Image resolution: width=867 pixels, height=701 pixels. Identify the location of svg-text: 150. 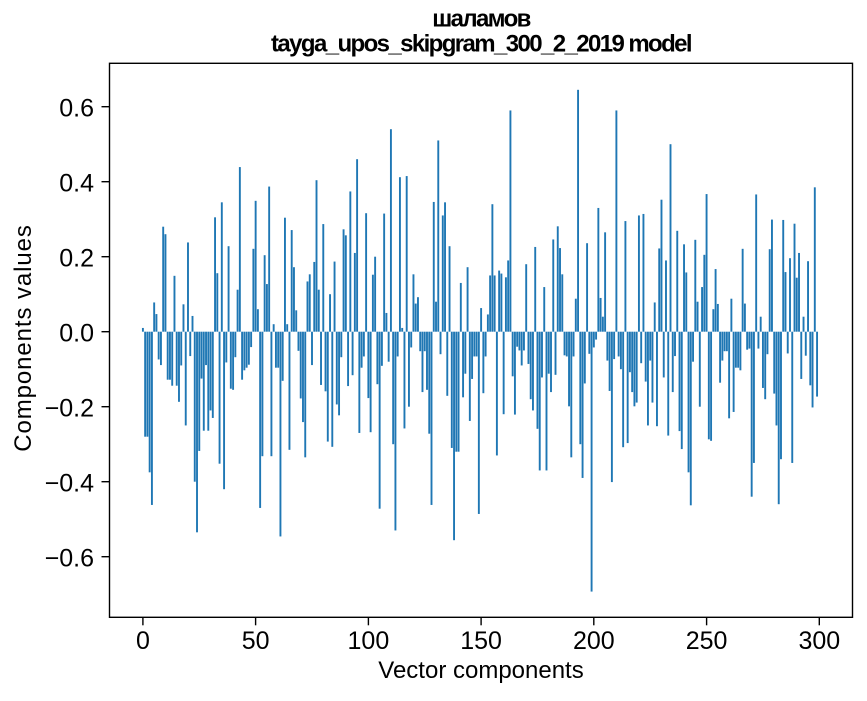
(481, 641).